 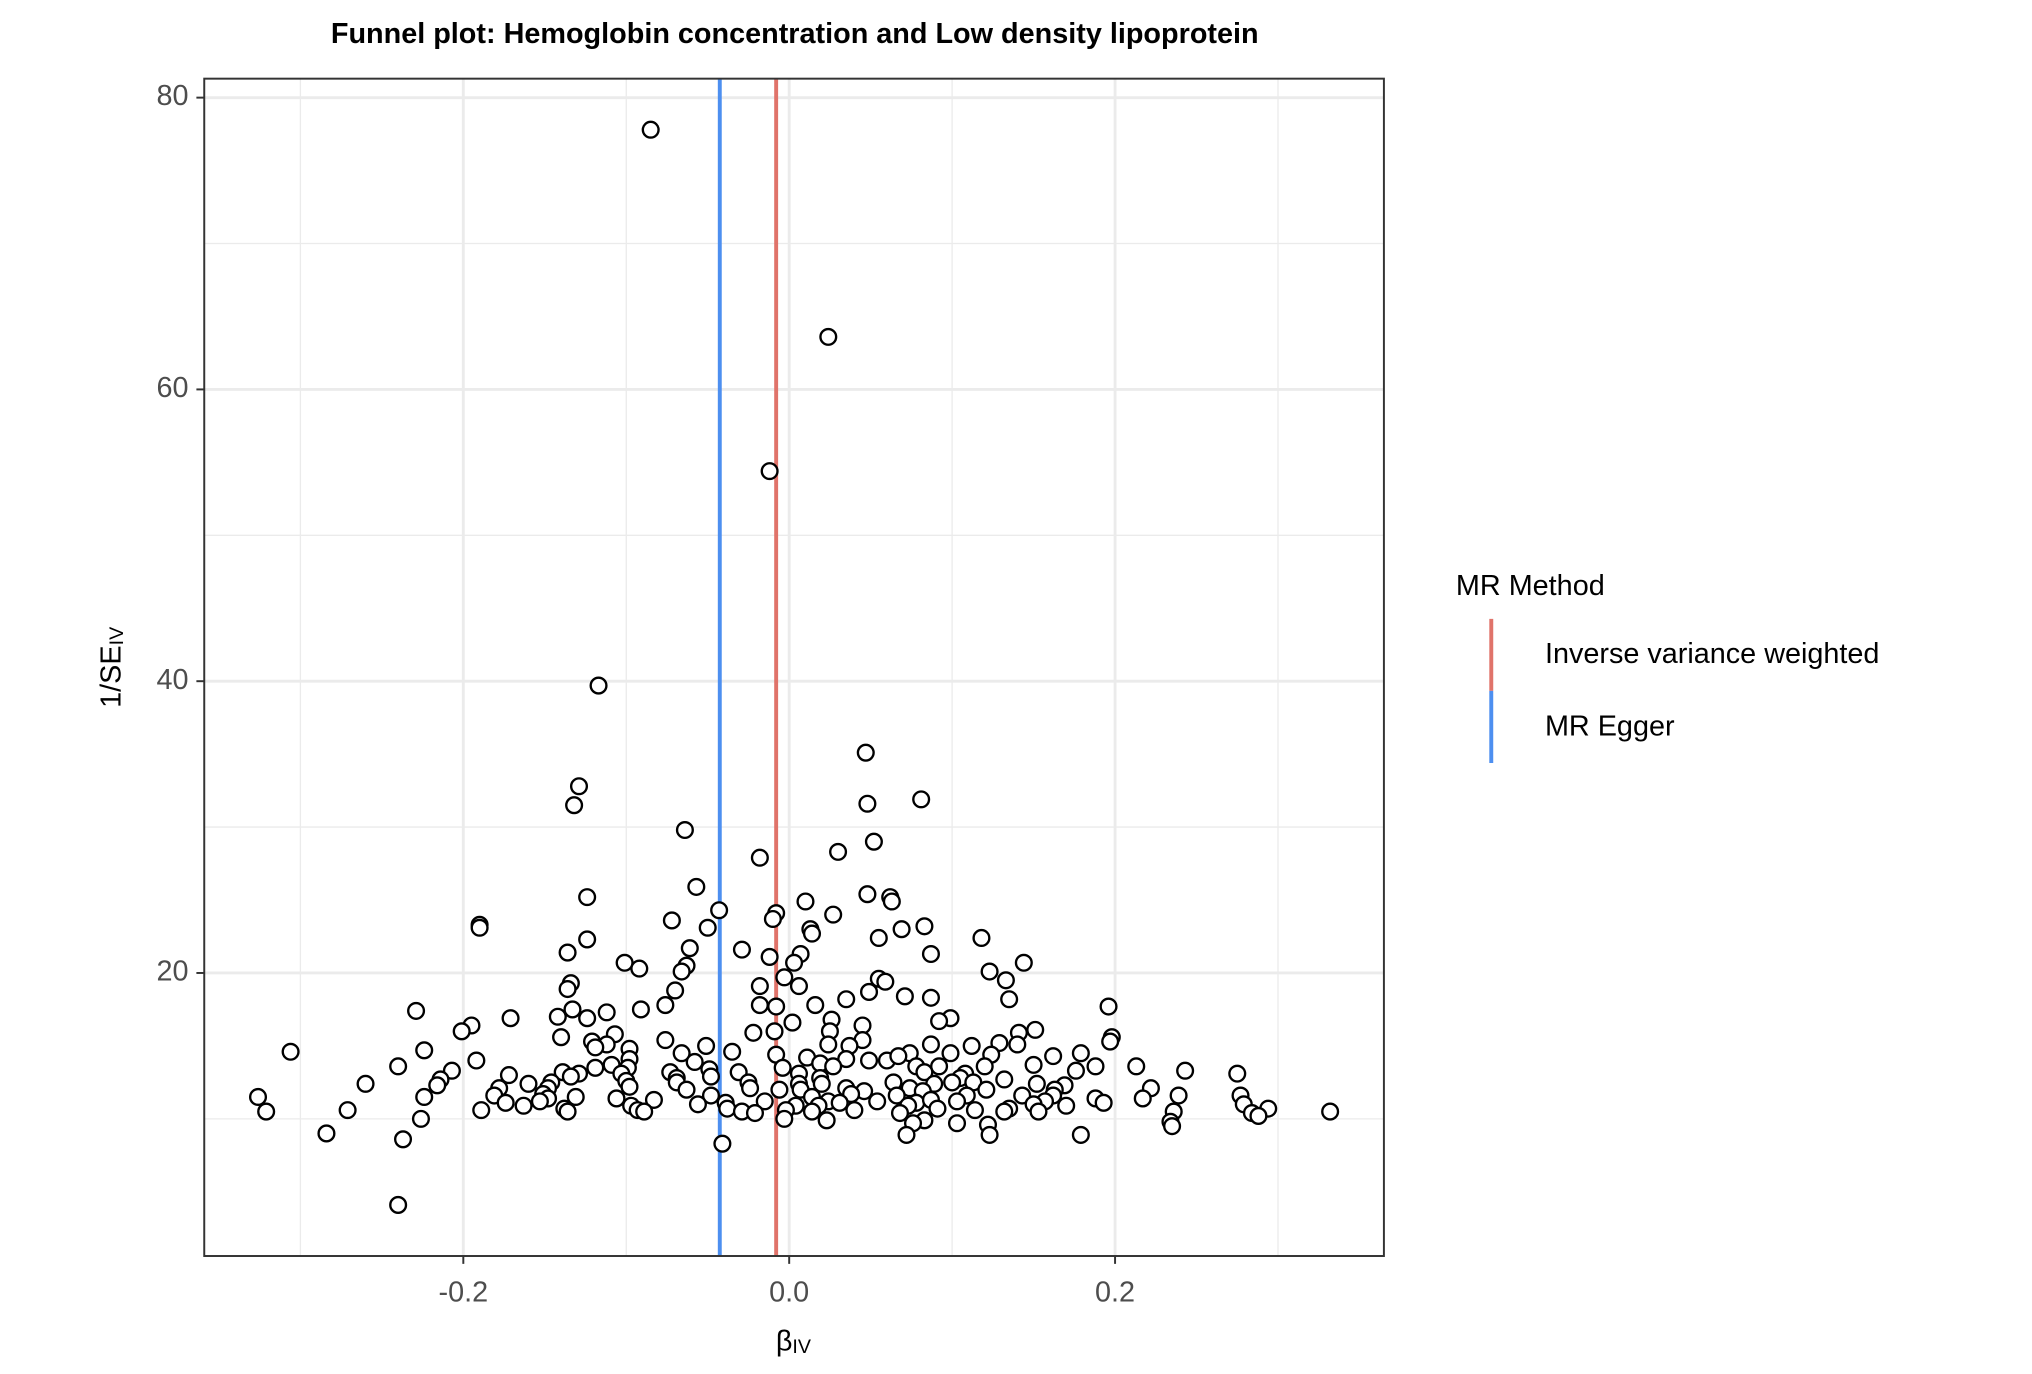 I want to click on y-tick-label: 20, so click(x=172, y=972).